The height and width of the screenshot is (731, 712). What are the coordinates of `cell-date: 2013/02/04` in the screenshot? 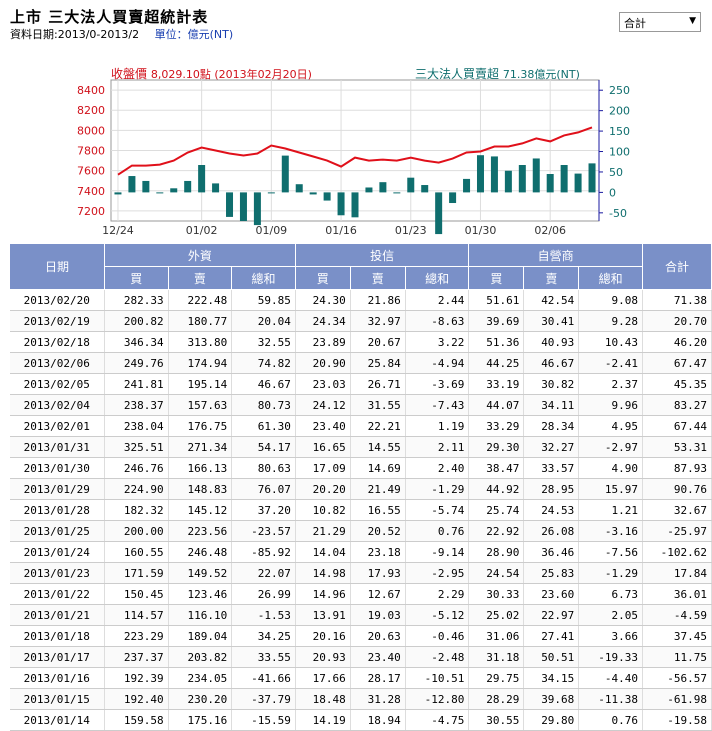 It's located at (57, 405).